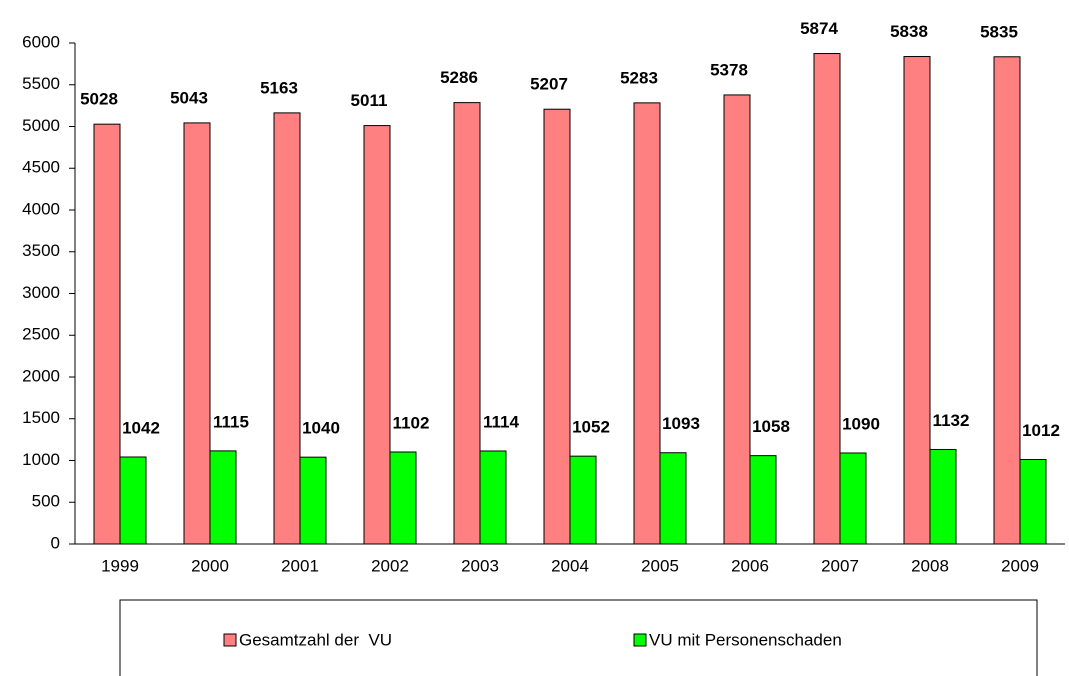 The width and height of the screenshot is (1069, 676). Describe the element at coordinates (231, 421) in the screenshot. I see `value-label: 1115` at that location.